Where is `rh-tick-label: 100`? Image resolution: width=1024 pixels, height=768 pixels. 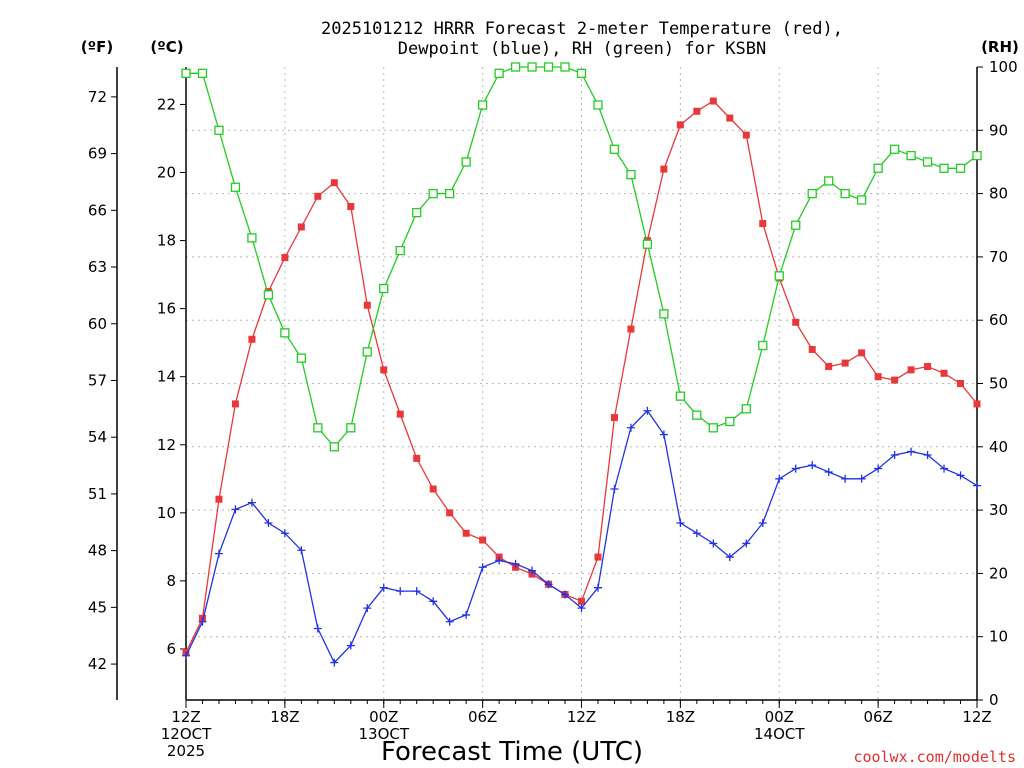
rh-tick-label: 100 is located at coordinates (1003, 67).